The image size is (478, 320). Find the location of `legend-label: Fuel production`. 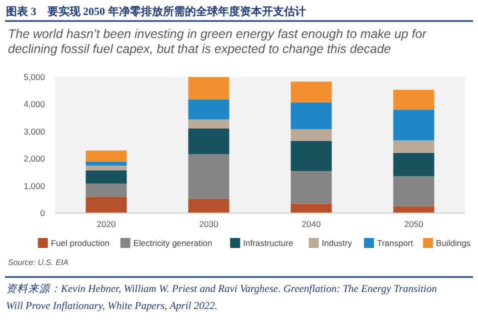

legend-label: Fuel production is located at coordinates (80, 243).